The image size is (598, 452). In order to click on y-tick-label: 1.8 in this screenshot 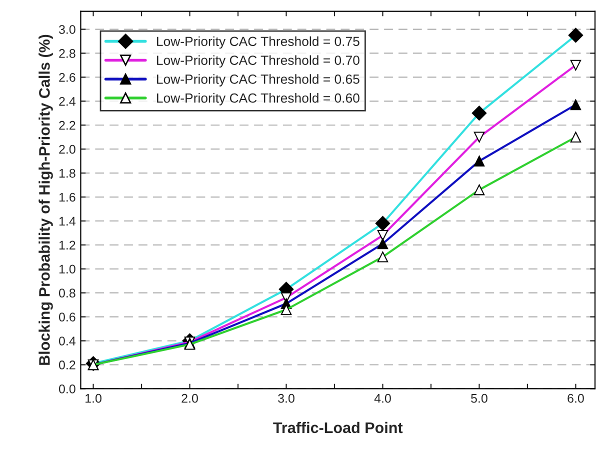, I will do `click(67, 173)`.